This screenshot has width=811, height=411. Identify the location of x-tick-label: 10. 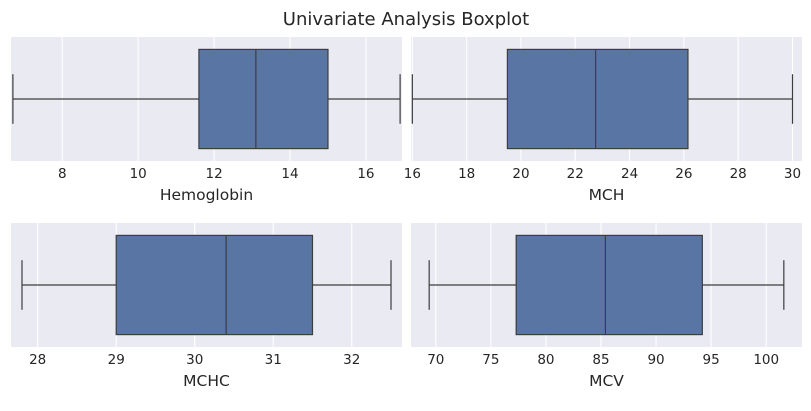
(138, 174).